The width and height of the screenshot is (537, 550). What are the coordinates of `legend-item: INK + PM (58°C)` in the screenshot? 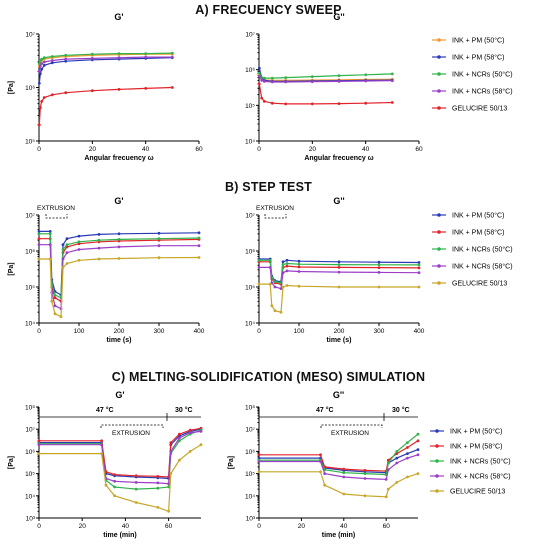 It's located at (468, 58).